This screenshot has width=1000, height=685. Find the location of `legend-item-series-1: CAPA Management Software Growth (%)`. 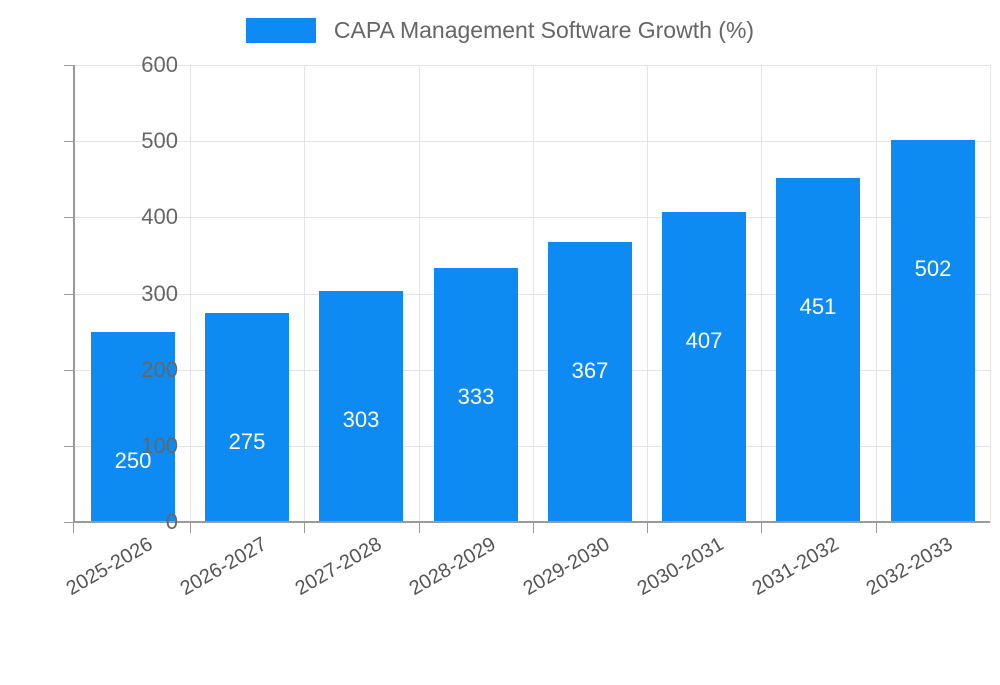

legend-item-series-1: CAPA Management Software Growth (%) is located at coordinates (500, 29).